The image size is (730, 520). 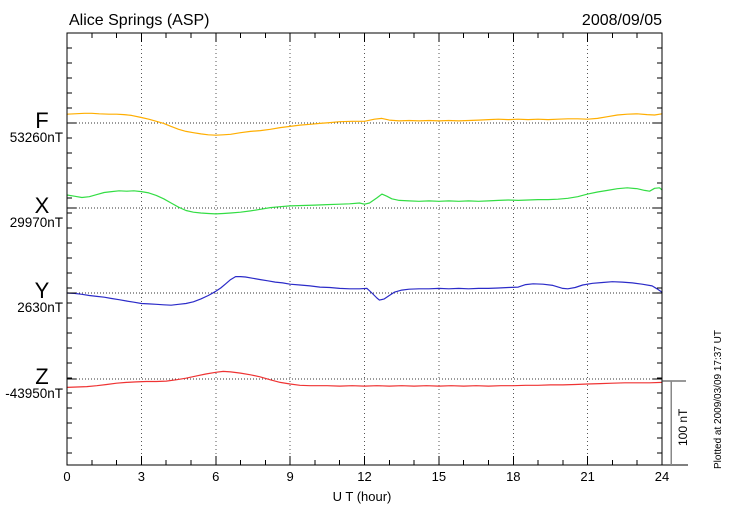 What do you see at coordinates (41, 376) in the screenshot?
I see `channel-letter-z: Z` at bounding box center [41, 376].